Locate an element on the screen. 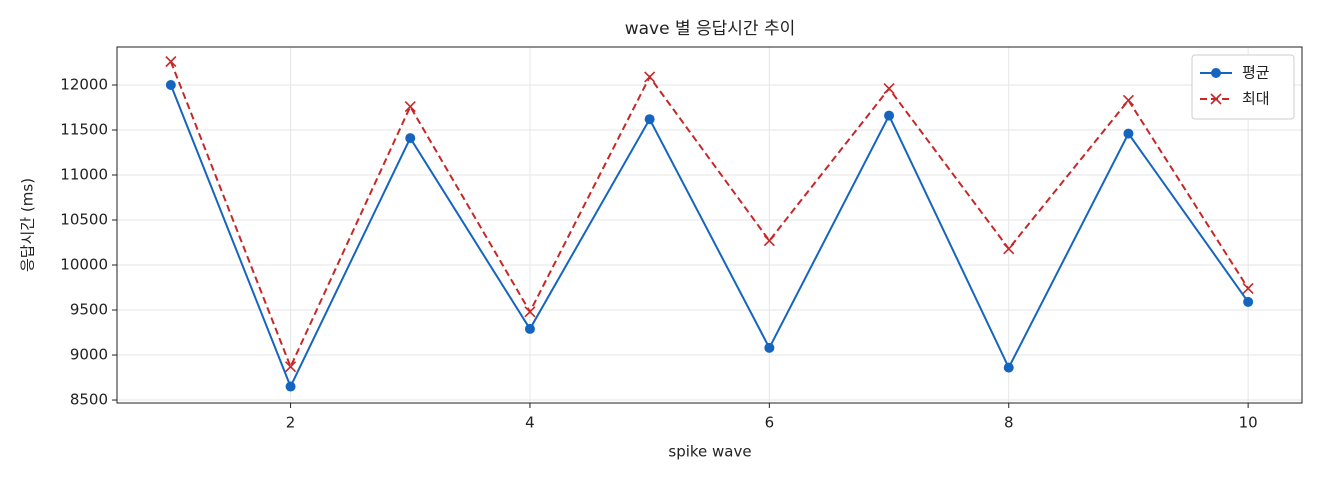  y-tick-label: 11500 is located at coordinates (84, 129).